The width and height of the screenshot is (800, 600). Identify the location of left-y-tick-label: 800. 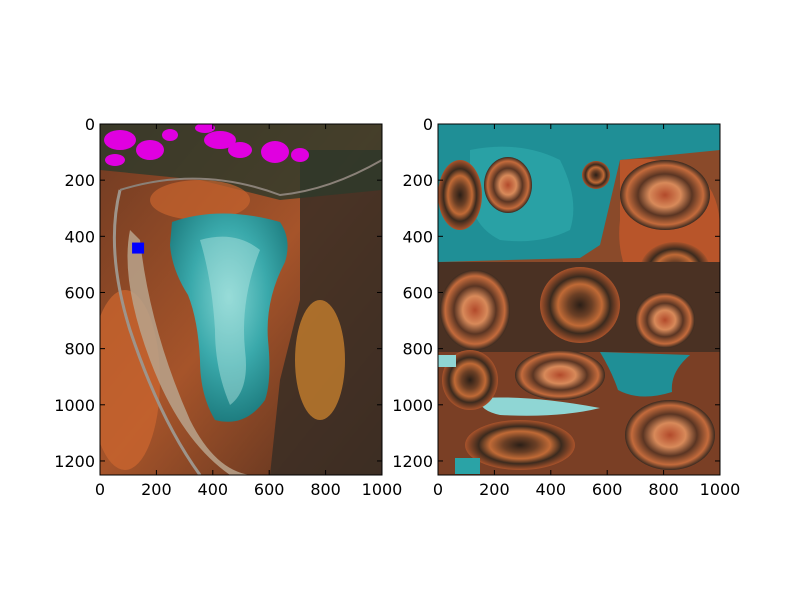
(79, 349).